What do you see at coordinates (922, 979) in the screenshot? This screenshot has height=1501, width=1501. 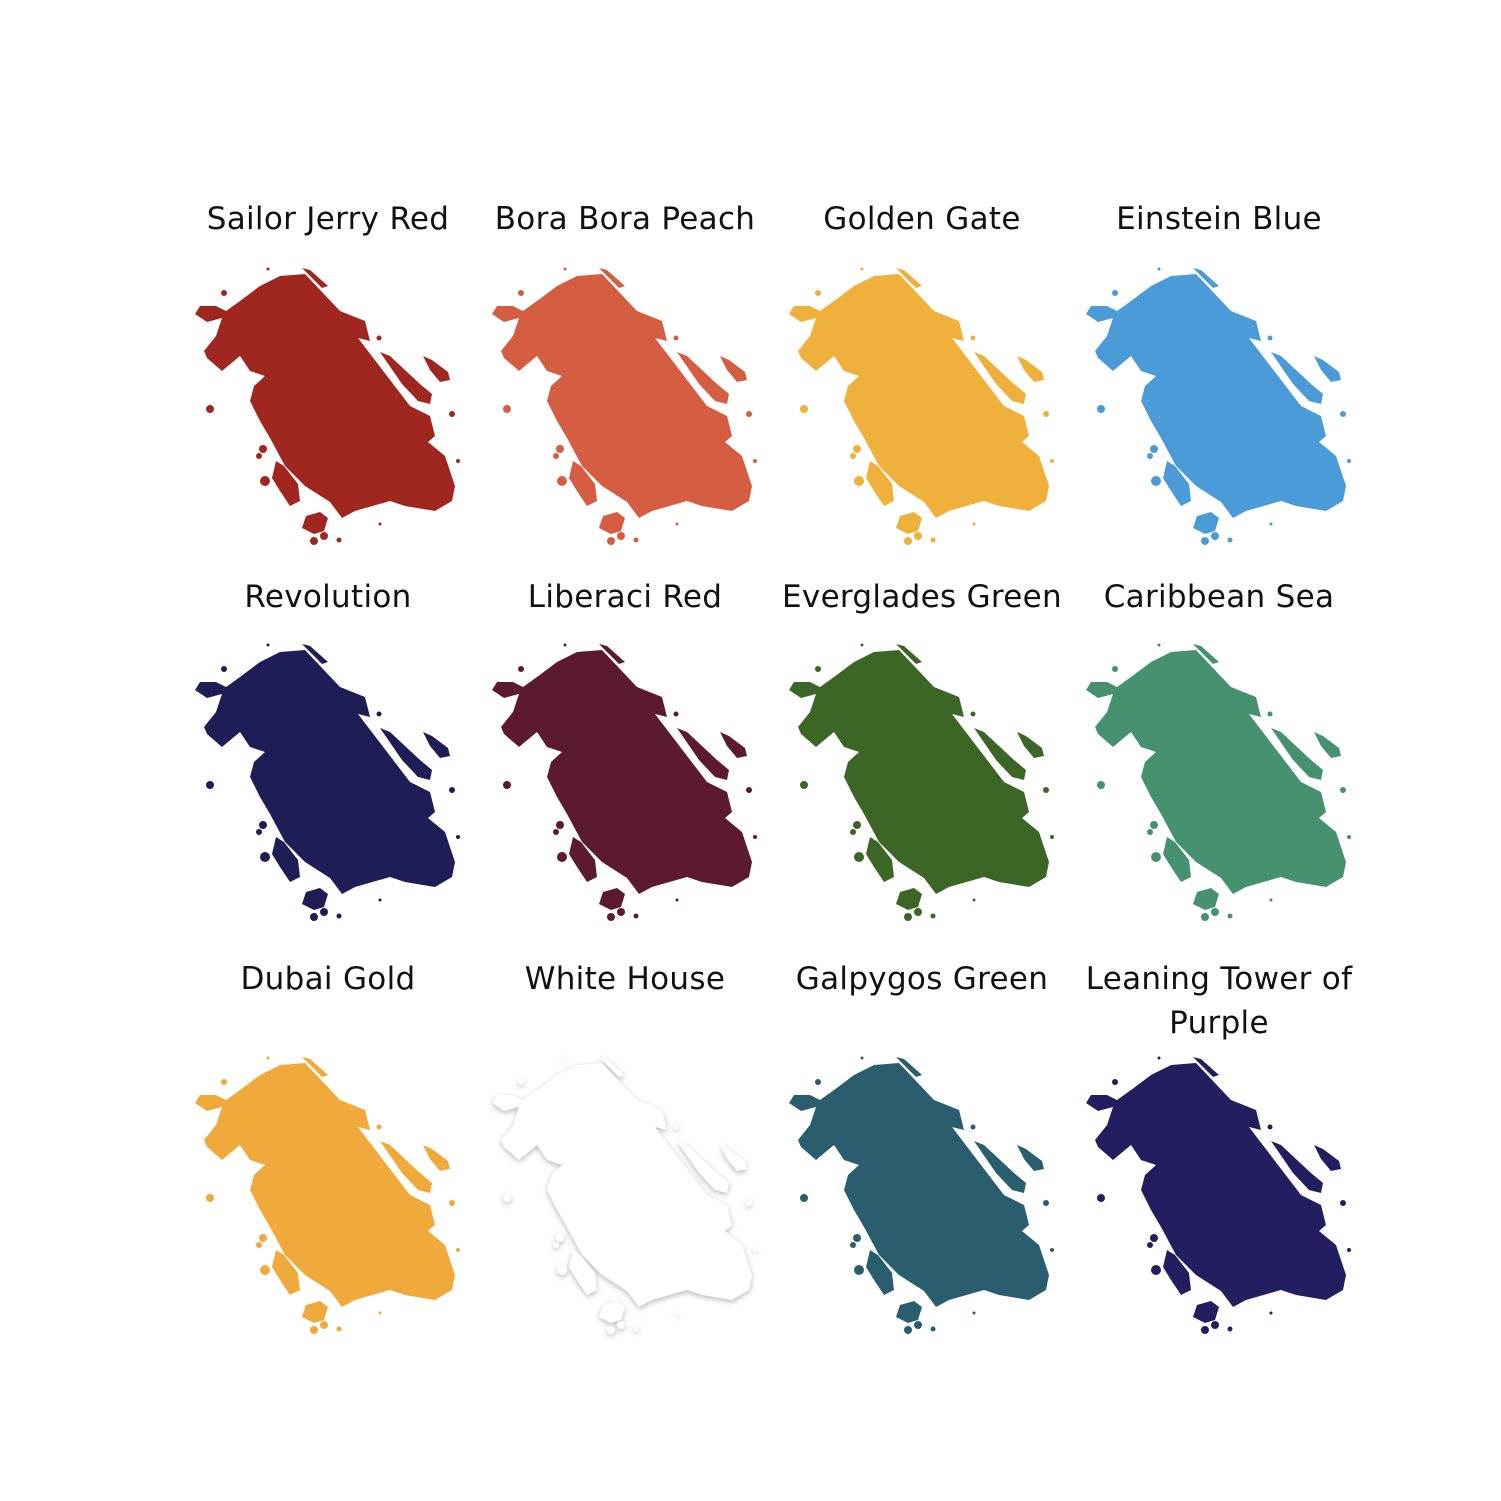 I see `swatch-label: Galpygos Green` at bounding box center [922, 979].